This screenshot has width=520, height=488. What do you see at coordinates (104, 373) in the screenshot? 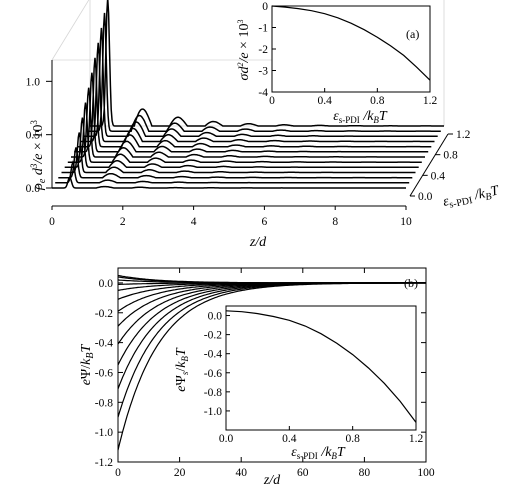
I see `panel-b-y-tick-label: -0.6` at bounding box center [104, 373].